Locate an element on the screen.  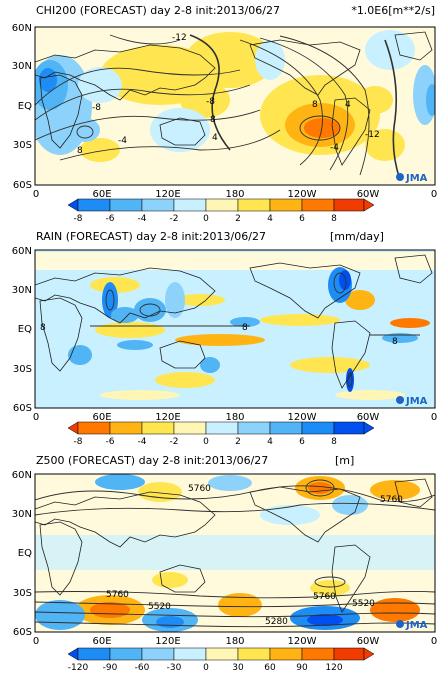
contour-labels: 5760 5760 5760 5520 5760 5520 5280 is located at coordinates (254, 555).